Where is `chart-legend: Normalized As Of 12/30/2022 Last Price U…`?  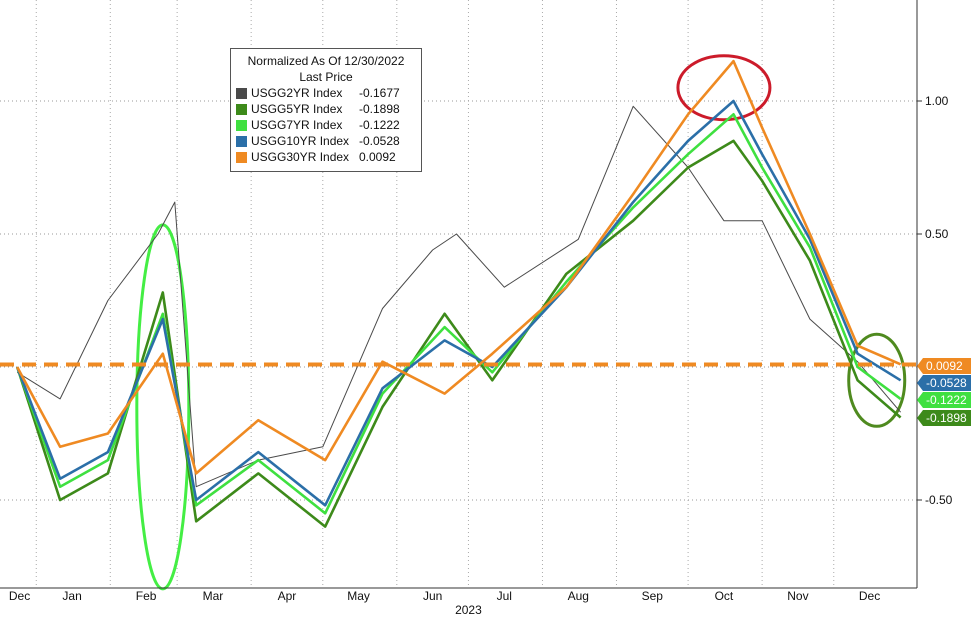 chart-legend: Normalized As Of 12/30/2022 Last Price U… is located at coordinates (326, 110).